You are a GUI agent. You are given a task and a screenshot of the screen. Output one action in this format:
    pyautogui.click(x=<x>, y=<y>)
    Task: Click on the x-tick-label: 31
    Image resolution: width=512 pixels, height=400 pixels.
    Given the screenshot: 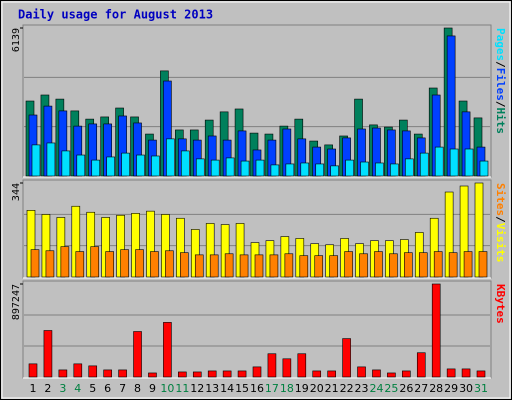 What is the action you would take?
    pyautogui.click(x=481, y=388)
    